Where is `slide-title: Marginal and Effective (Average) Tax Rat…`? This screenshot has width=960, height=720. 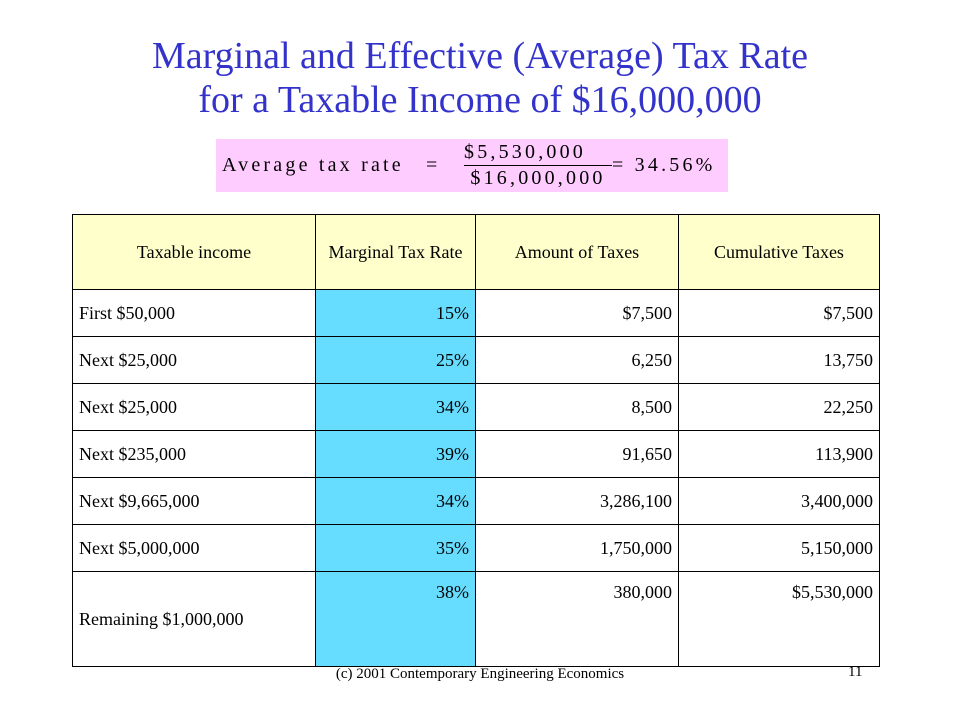
slide-title: Marginal and Effective (Average) Tax Rat… is located at coordinates (480, 78).